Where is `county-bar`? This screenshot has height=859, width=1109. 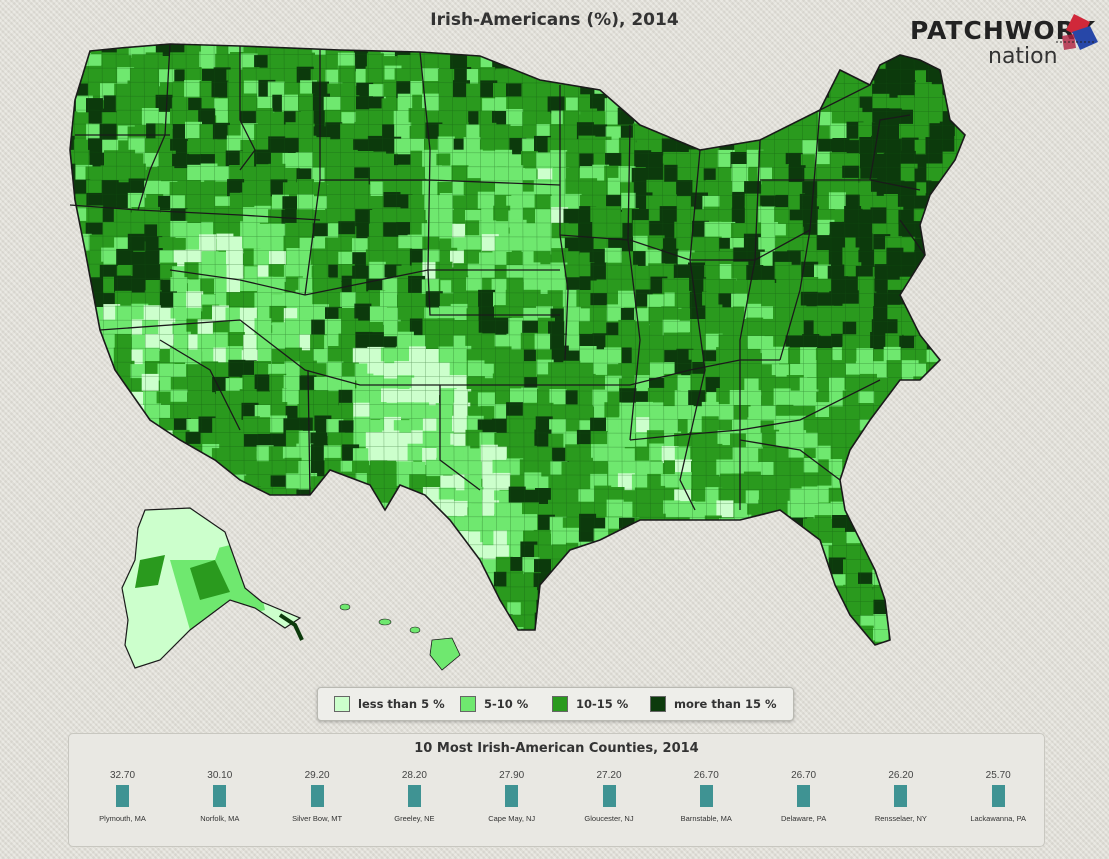
county-bar is located at coordinates (901, 796).